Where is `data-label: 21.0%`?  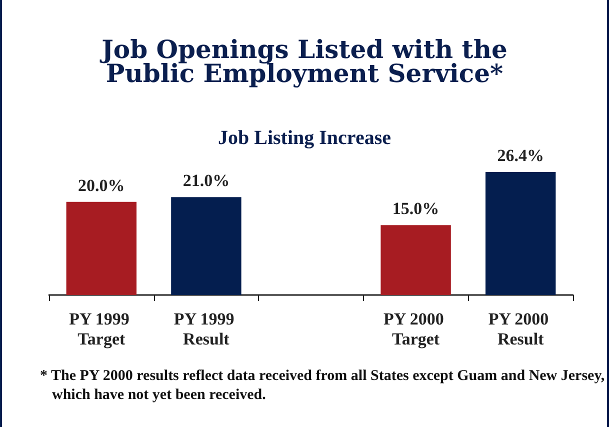
data-label: 21.0% is located at coordinates (206, 180).